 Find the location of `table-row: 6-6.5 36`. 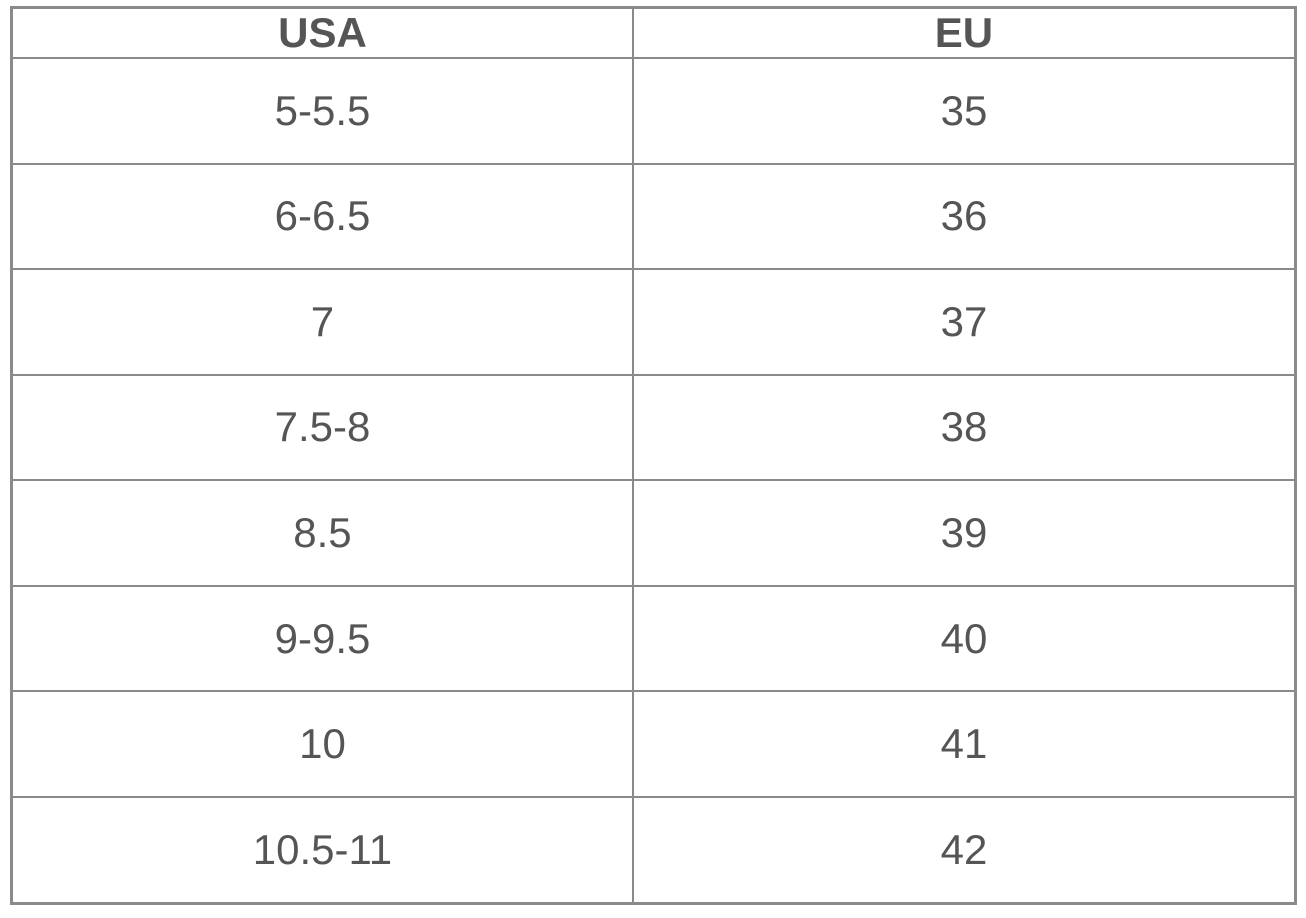

table-row: 6-6.5 36 is located at coordinates (653, 216).